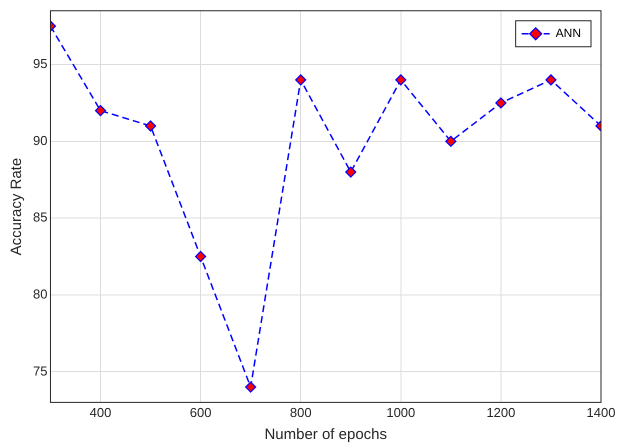 The width and height of the screenshot is (619, 448). I want to click on legend-label: ANN, so click(569, 33).